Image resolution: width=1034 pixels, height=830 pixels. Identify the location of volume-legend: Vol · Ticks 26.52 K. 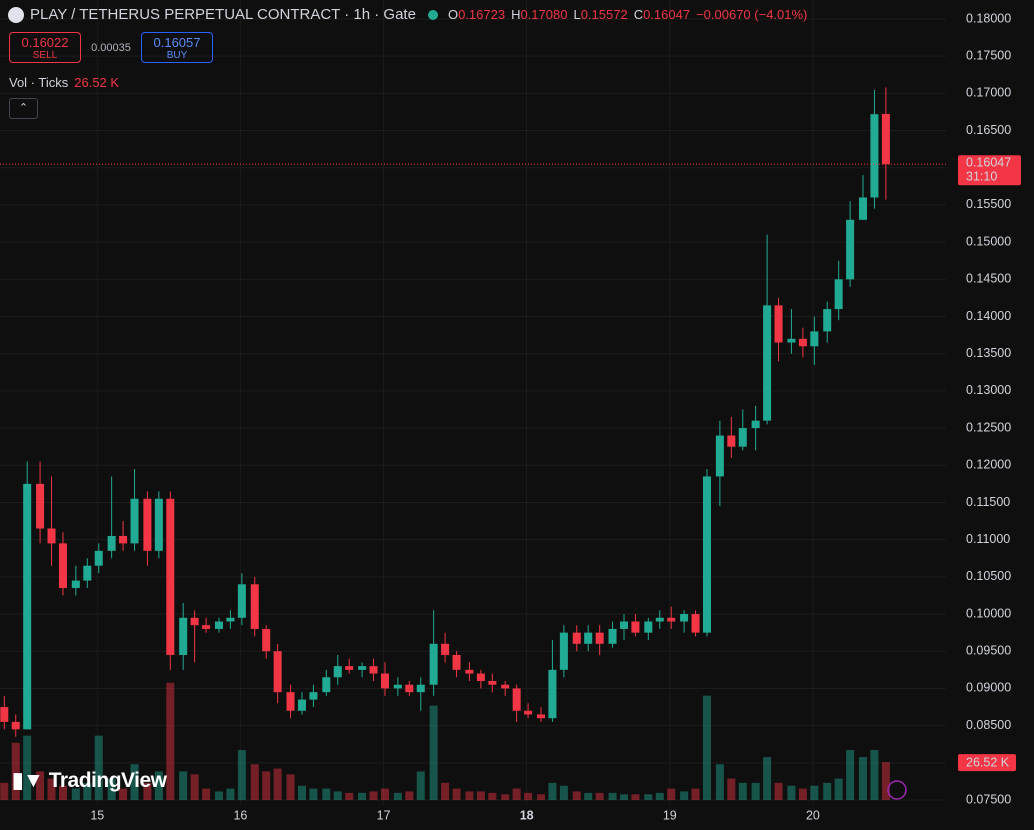
(64, 82).